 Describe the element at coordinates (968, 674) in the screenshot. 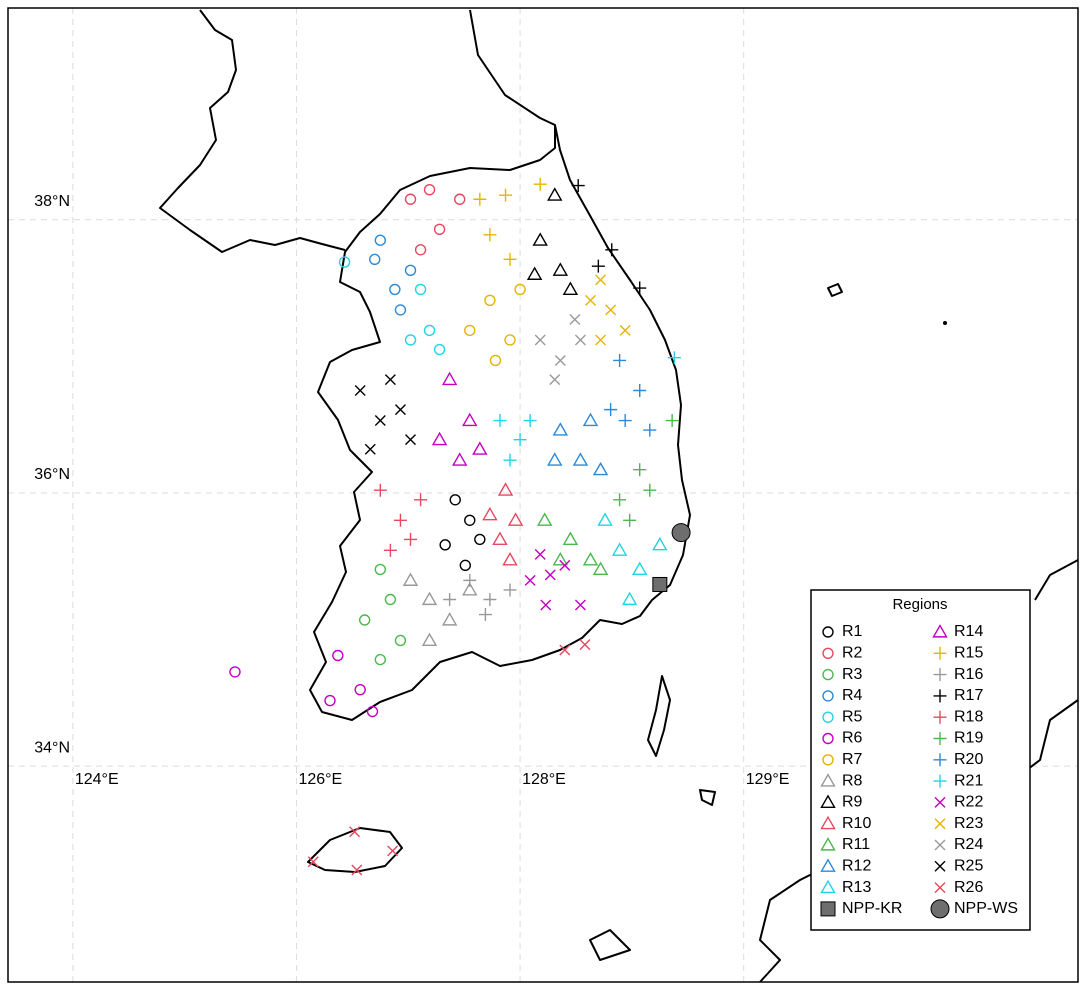

I see `legend-label: R16` at that location.